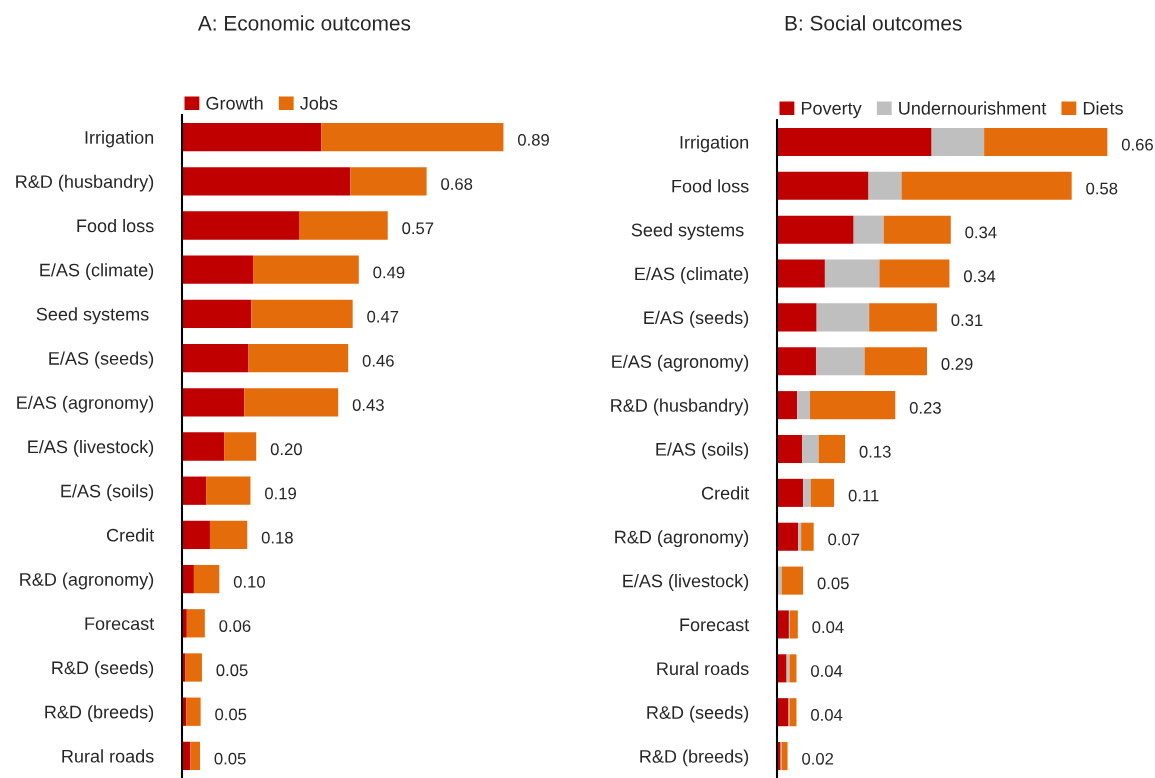  Describe the element at coordinates (687, 231) in the screenshot. I see `y-tick-label: Seed systems` at that location.